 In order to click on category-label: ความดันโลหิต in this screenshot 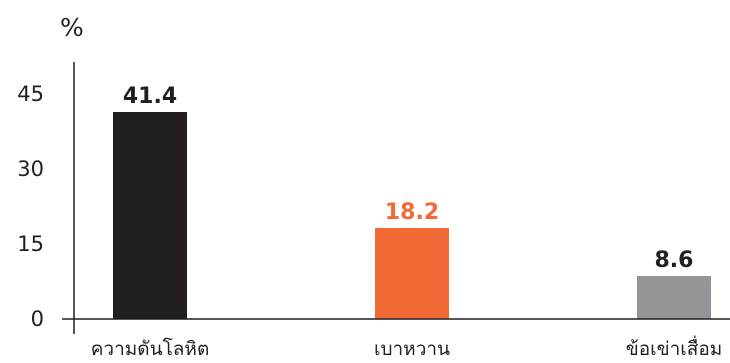, I will do `click(150, 348)`.